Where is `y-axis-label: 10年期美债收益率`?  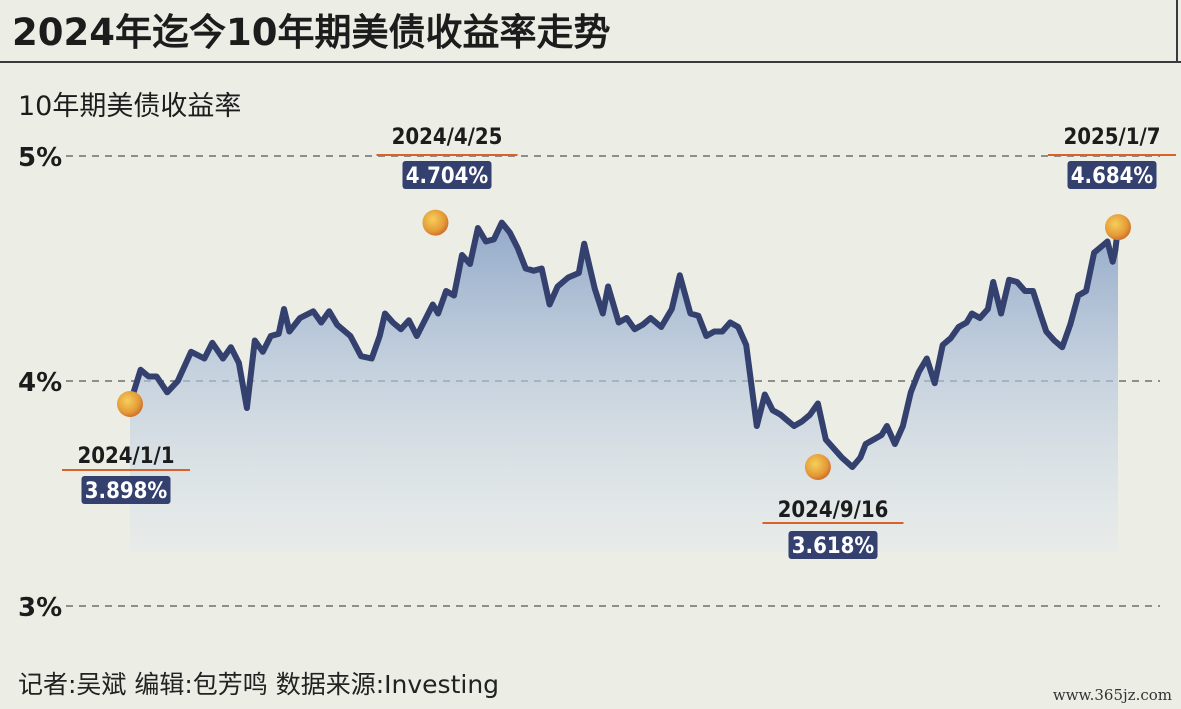 y-axis-label: 10年期美债收益率 is located at coordinates (129, 106).